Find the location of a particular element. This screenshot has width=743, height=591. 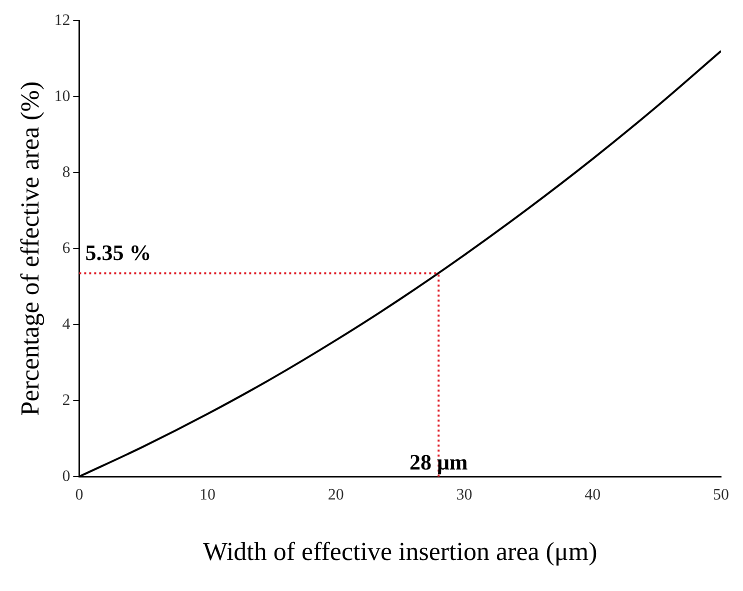

y-tick-label: 4 is located at coordinates (66, 324).